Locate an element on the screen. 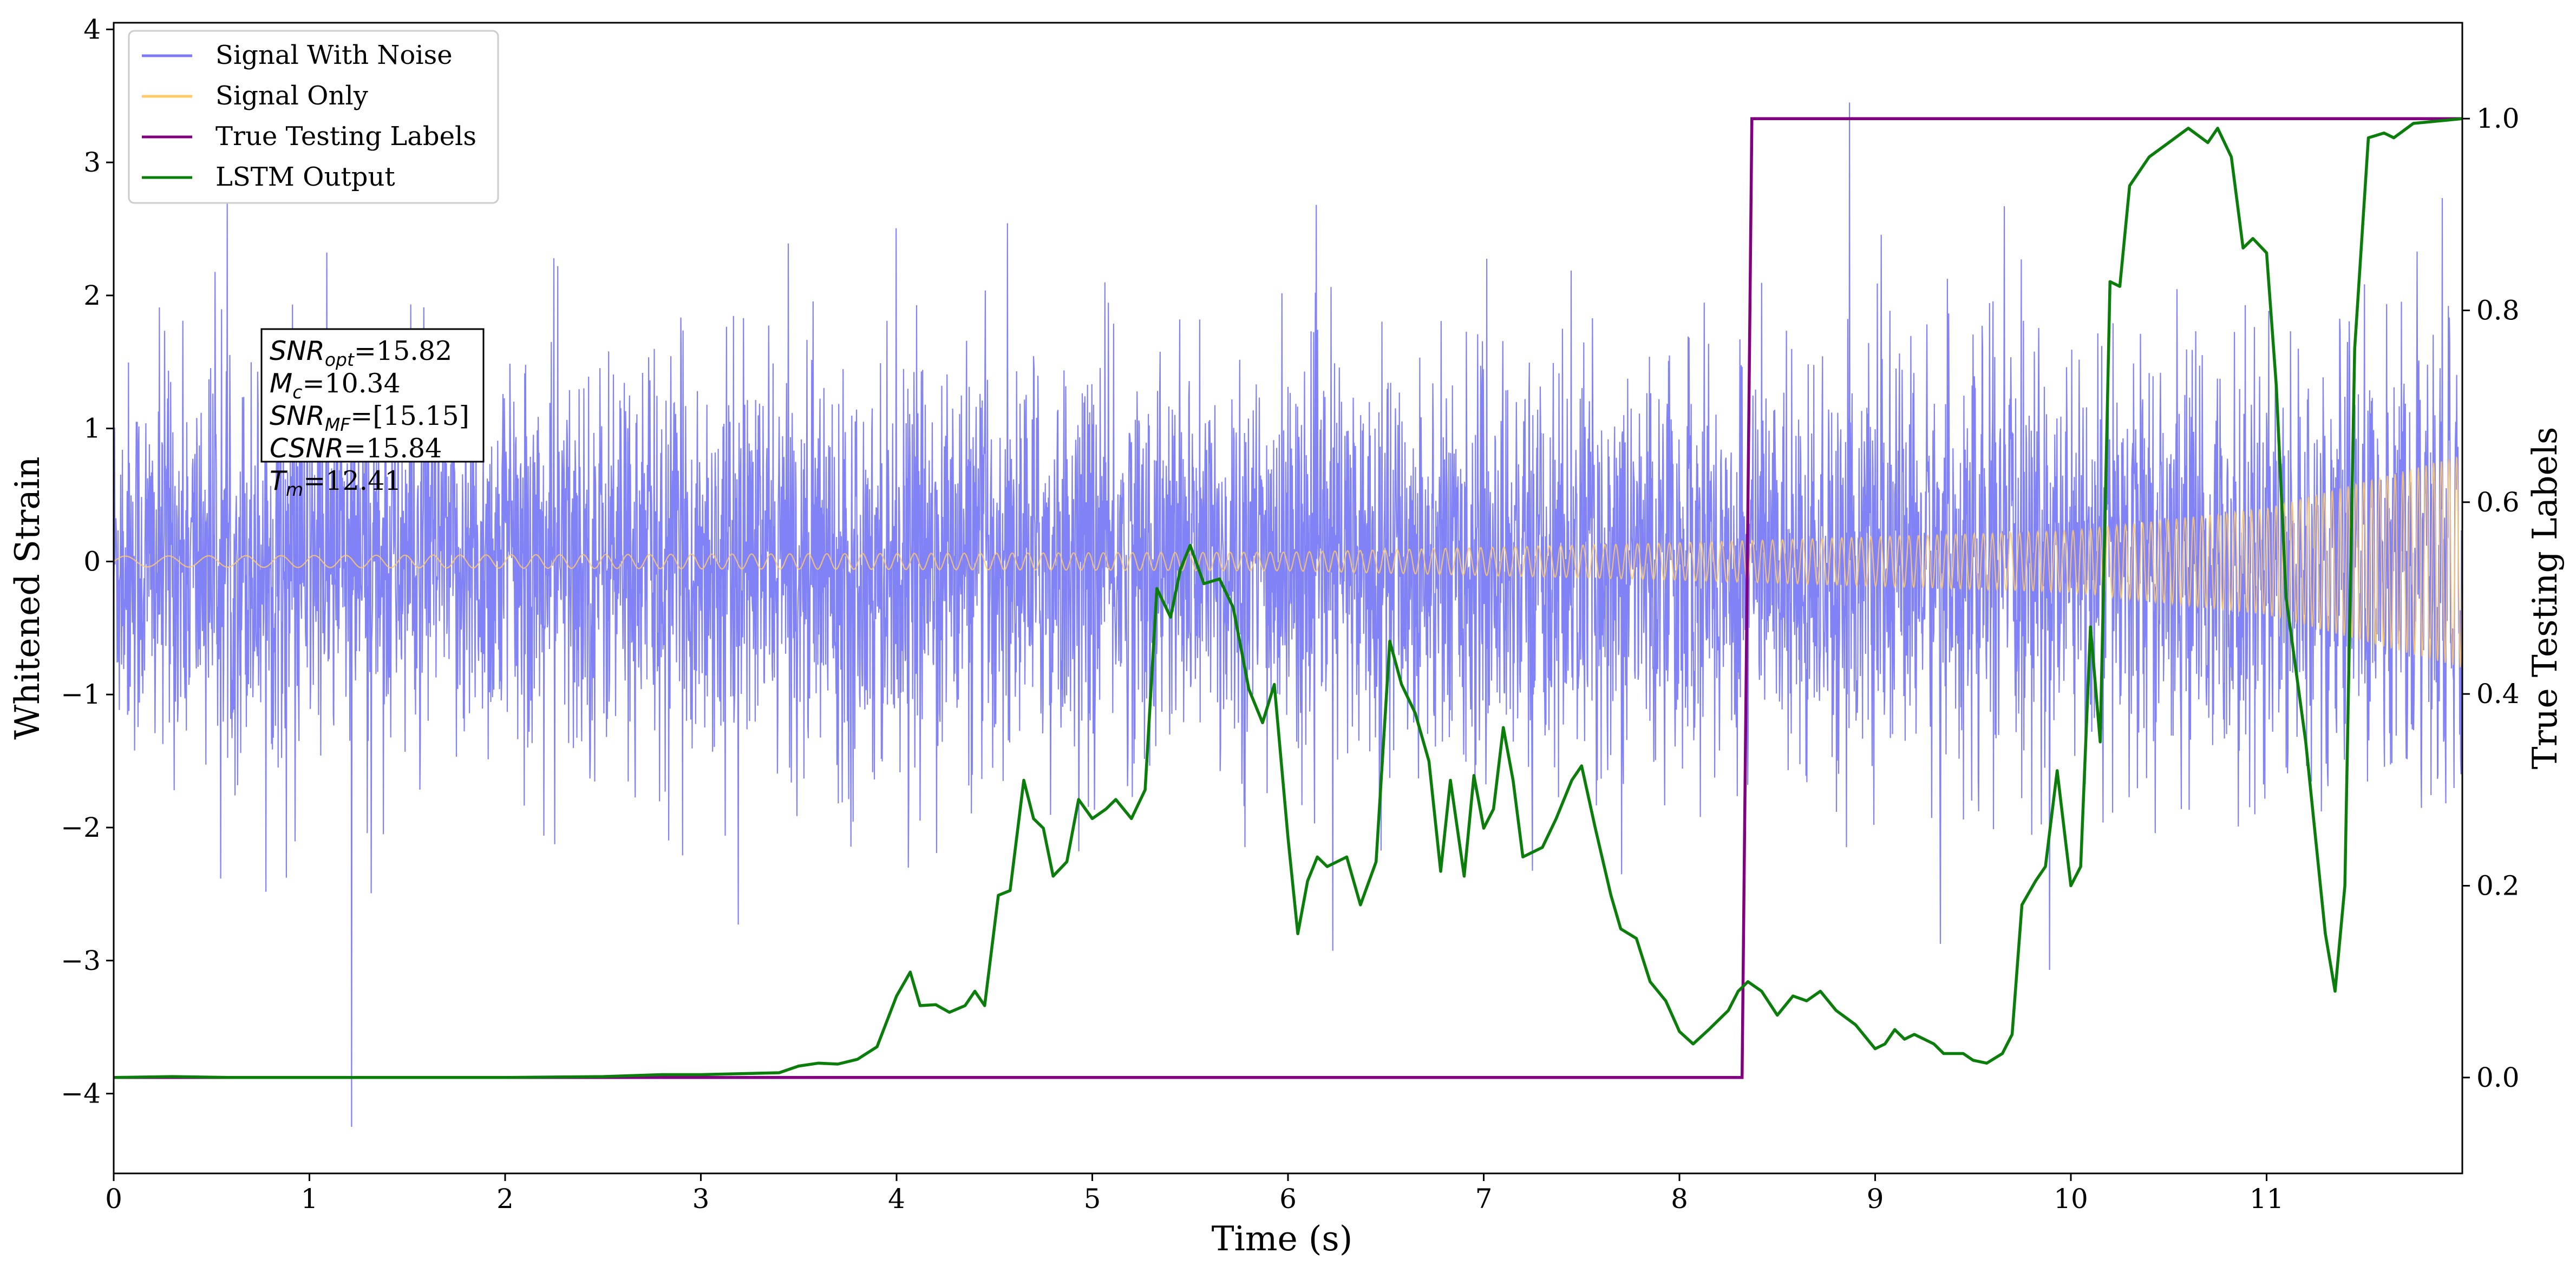 The width and height of the screenshot is (2576, 1273). x-tick-label: 11 is located at coordinates (2267, 1199).